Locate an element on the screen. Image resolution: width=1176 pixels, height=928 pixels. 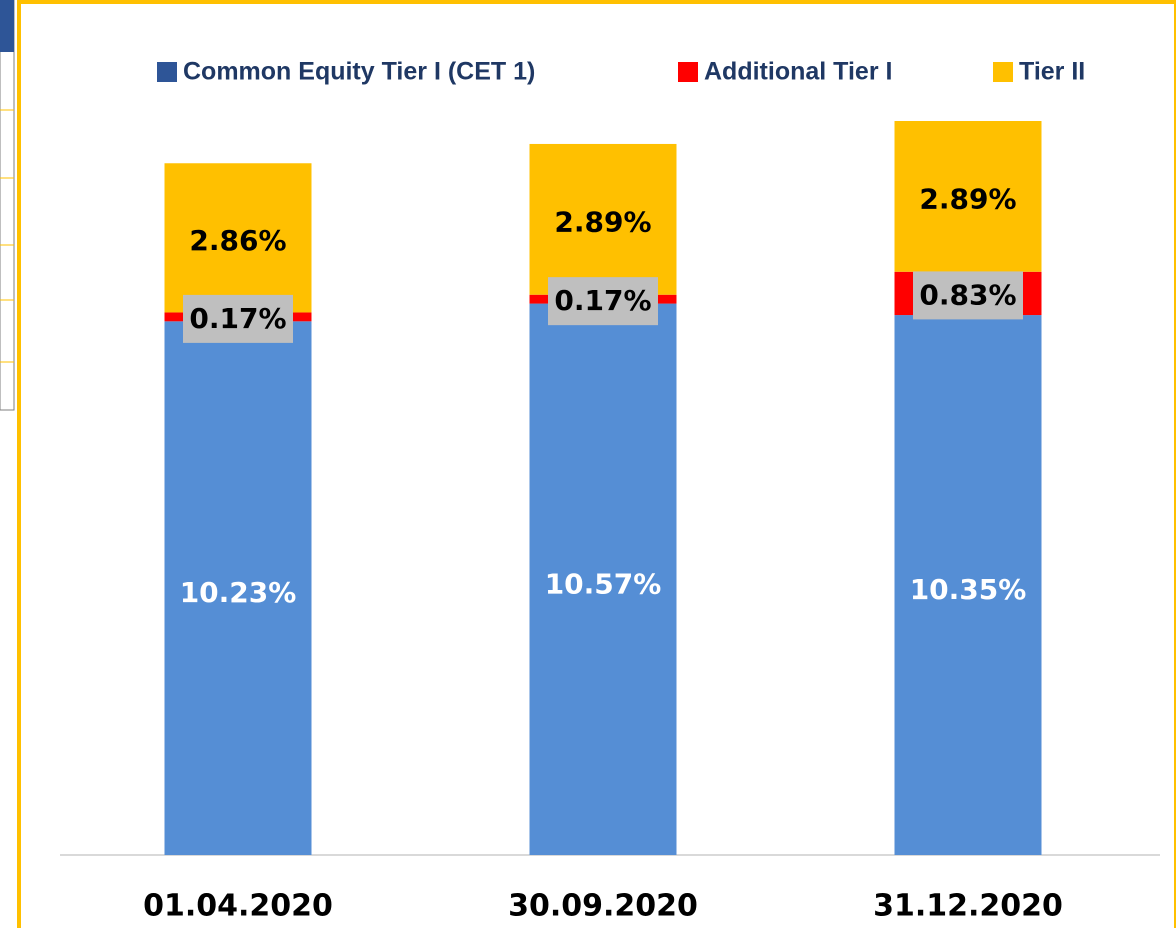
data-label: 10.35% is located at coordinates (968, 589).